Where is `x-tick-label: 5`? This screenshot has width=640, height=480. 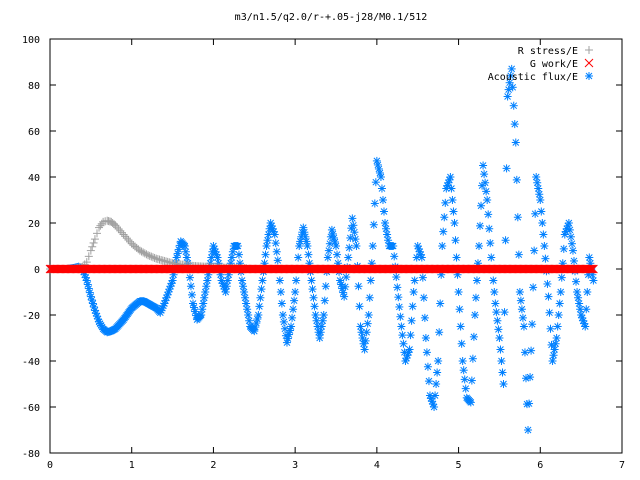 x-tick-label: 5 is located at coordinates (459, 465).